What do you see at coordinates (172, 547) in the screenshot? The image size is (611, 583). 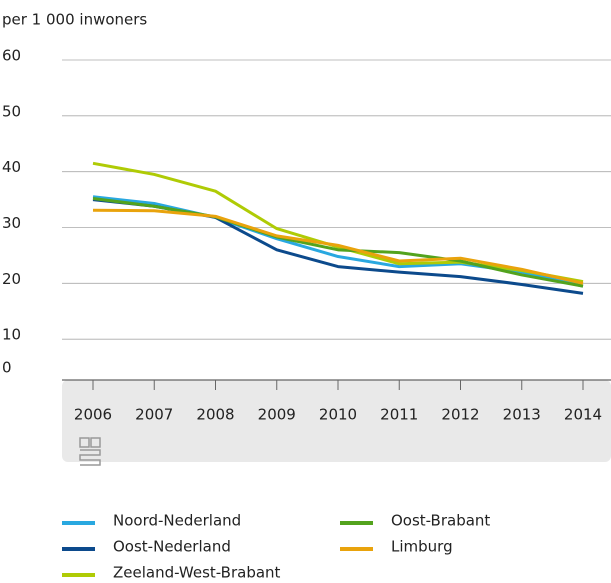 I see `legend-label: Oost-Nederland` at bounding box center [172, 547].